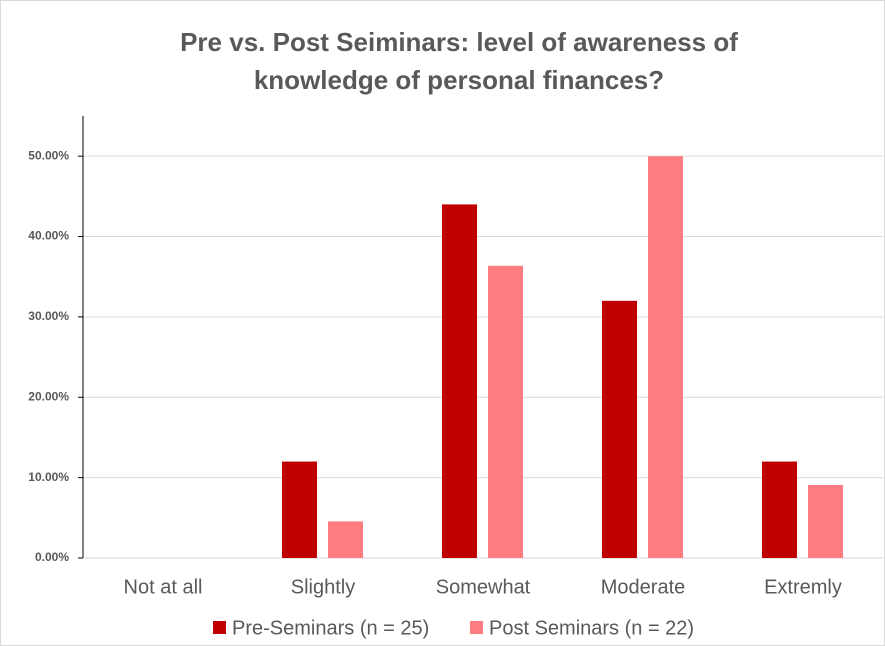 This screenshot has height=646, width=885. I want to click on y-tick-label: 0.00%, so click(52, 557).